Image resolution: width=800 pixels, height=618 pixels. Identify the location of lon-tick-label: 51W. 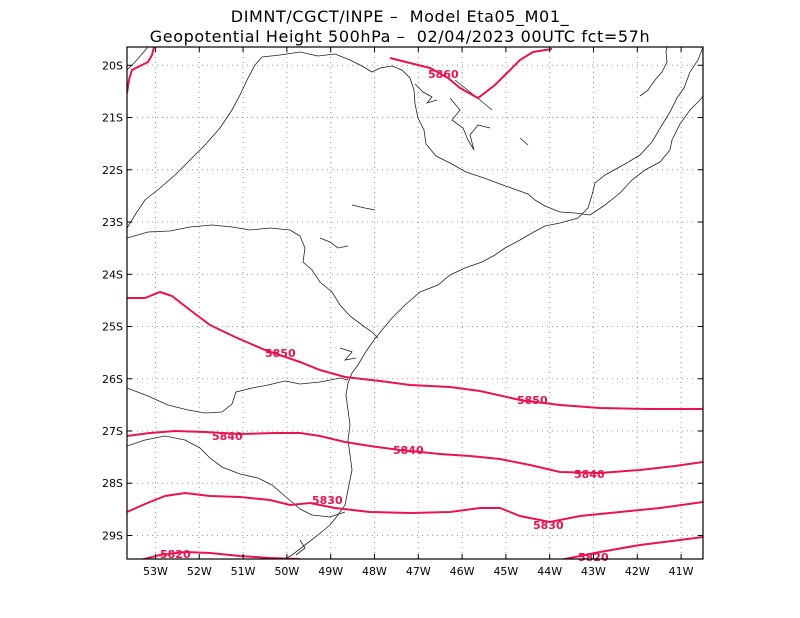
(243, 571).